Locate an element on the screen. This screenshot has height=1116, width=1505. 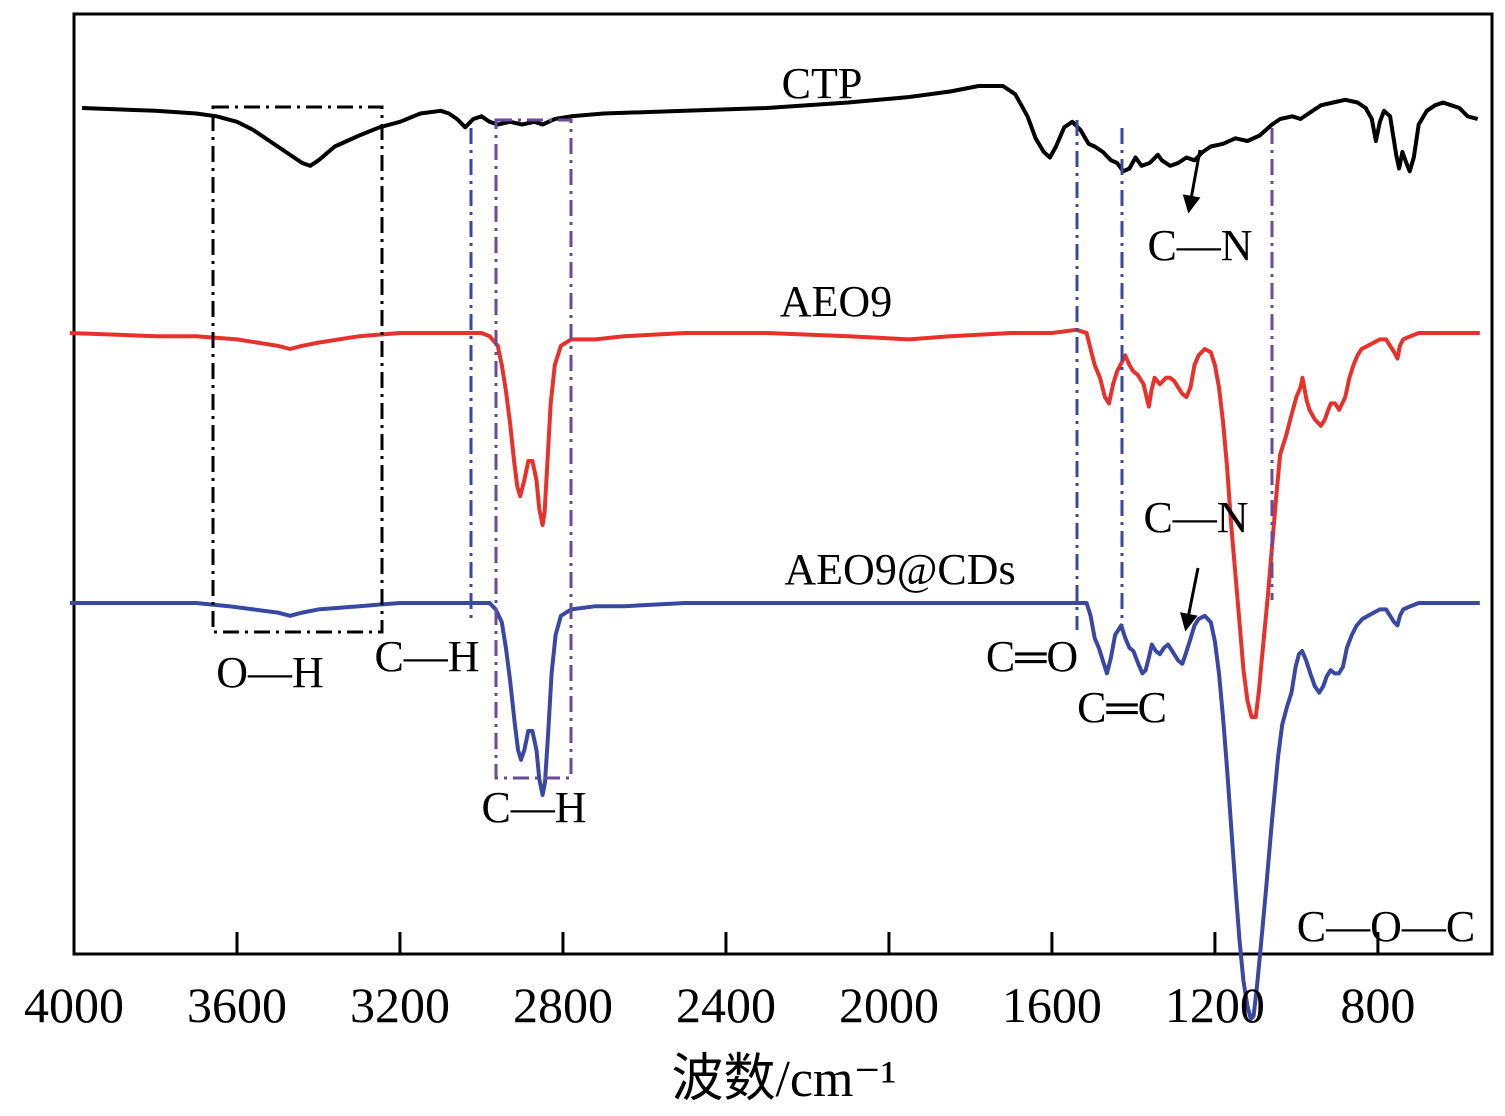
x-tick-label: 3600 is located at coordinates (237, 1005).